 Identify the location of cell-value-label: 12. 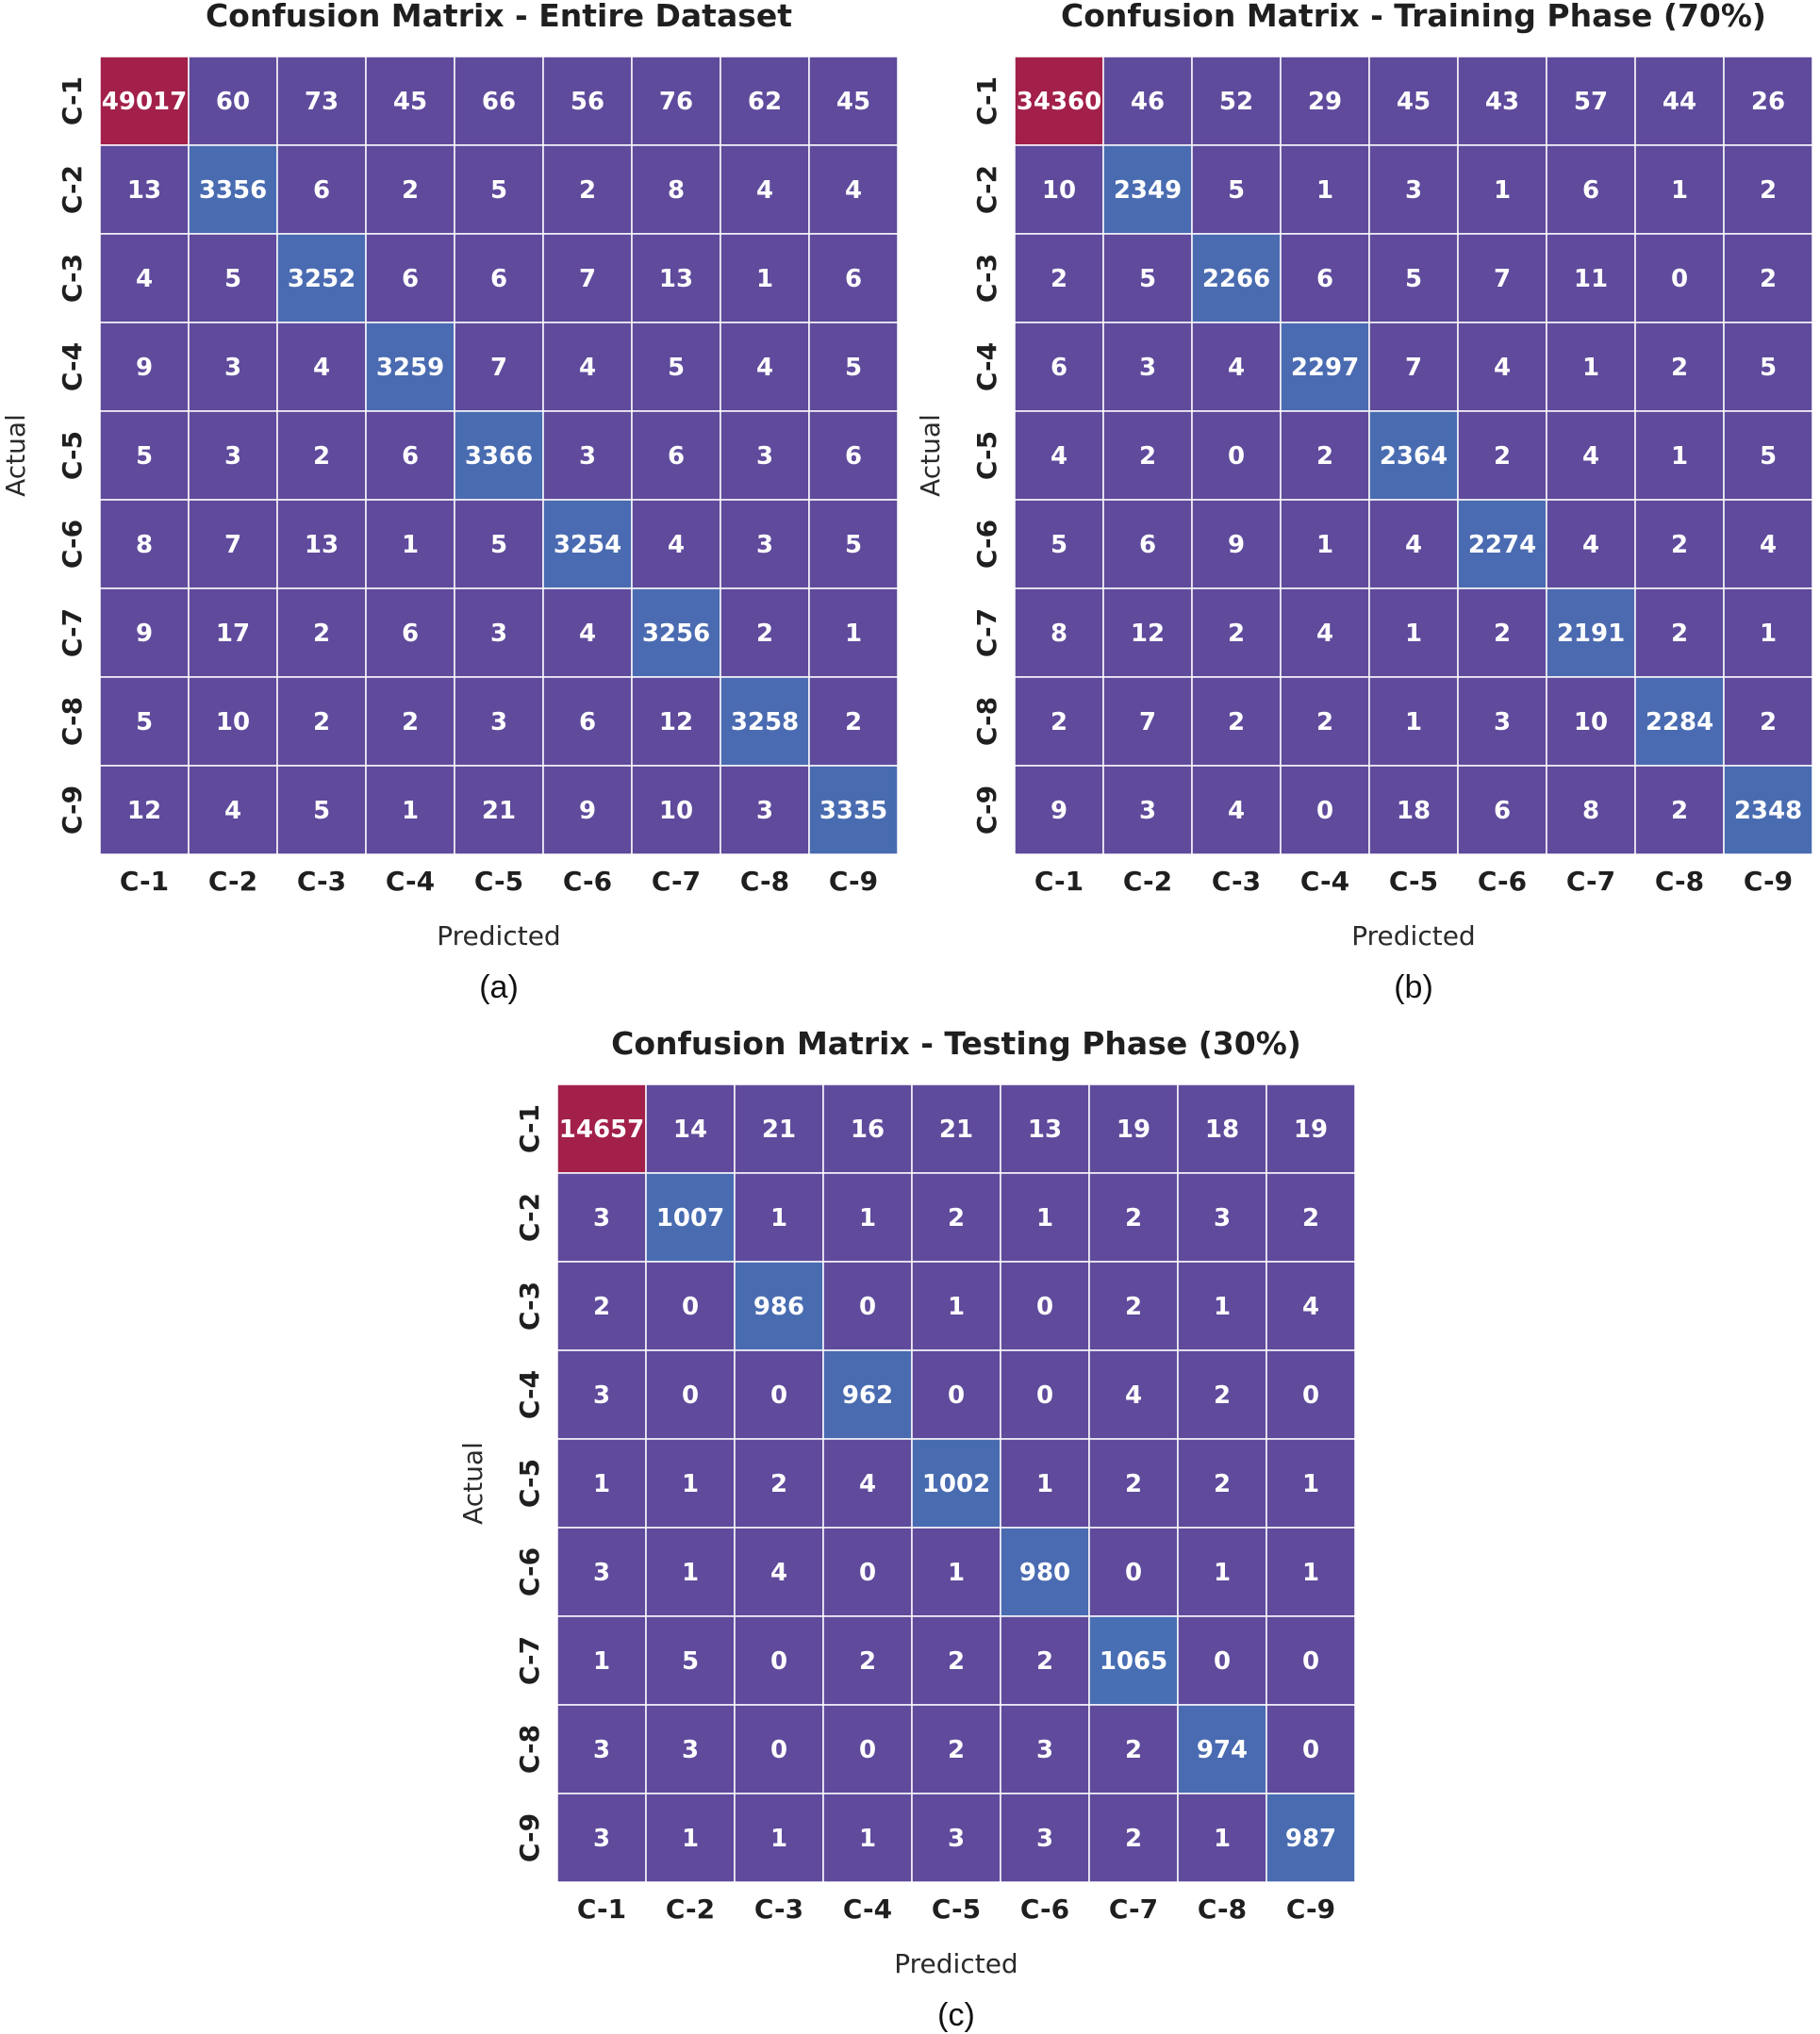
(144, 811).